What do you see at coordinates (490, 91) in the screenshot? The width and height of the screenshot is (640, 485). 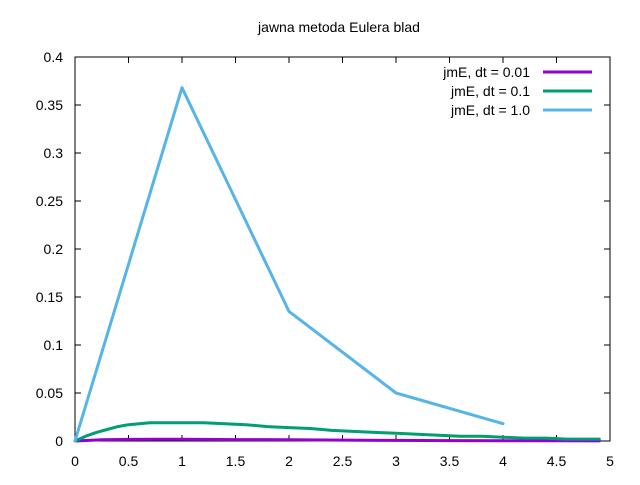 I see `legend-label-2: jmE, dt = 0.1` at bounding box center [490, 91].